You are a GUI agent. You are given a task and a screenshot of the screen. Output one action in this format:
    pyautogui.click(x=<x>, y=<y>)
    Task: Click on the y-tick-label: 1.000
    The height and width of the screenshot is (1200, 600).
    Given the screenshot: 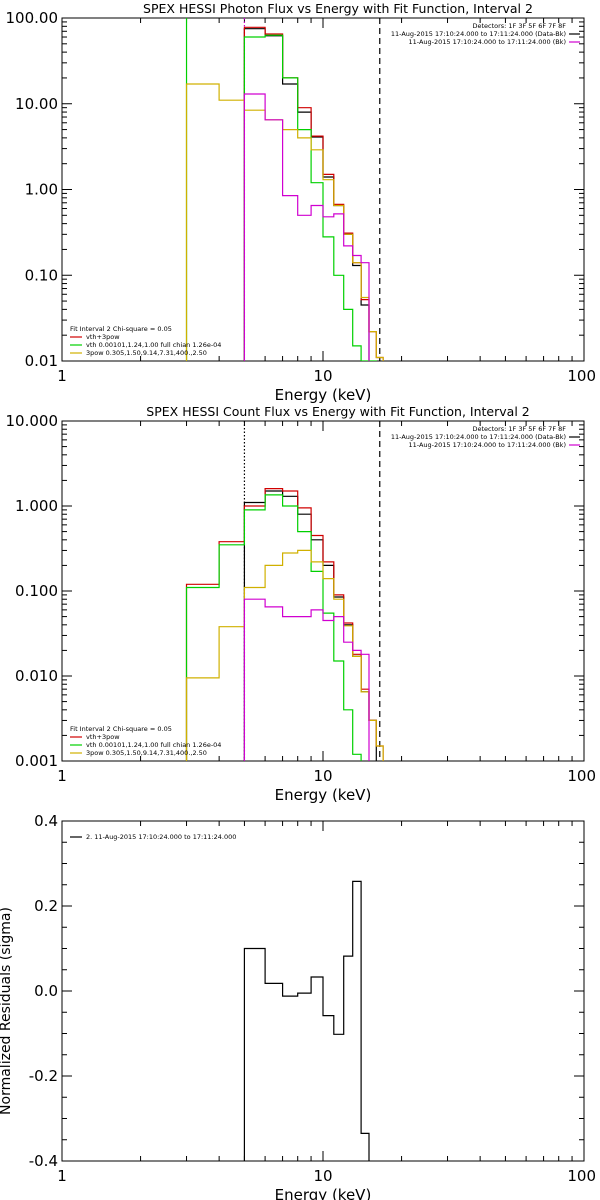 What is the action you would take?
    pyautogui.click(x=36, y=506)
    